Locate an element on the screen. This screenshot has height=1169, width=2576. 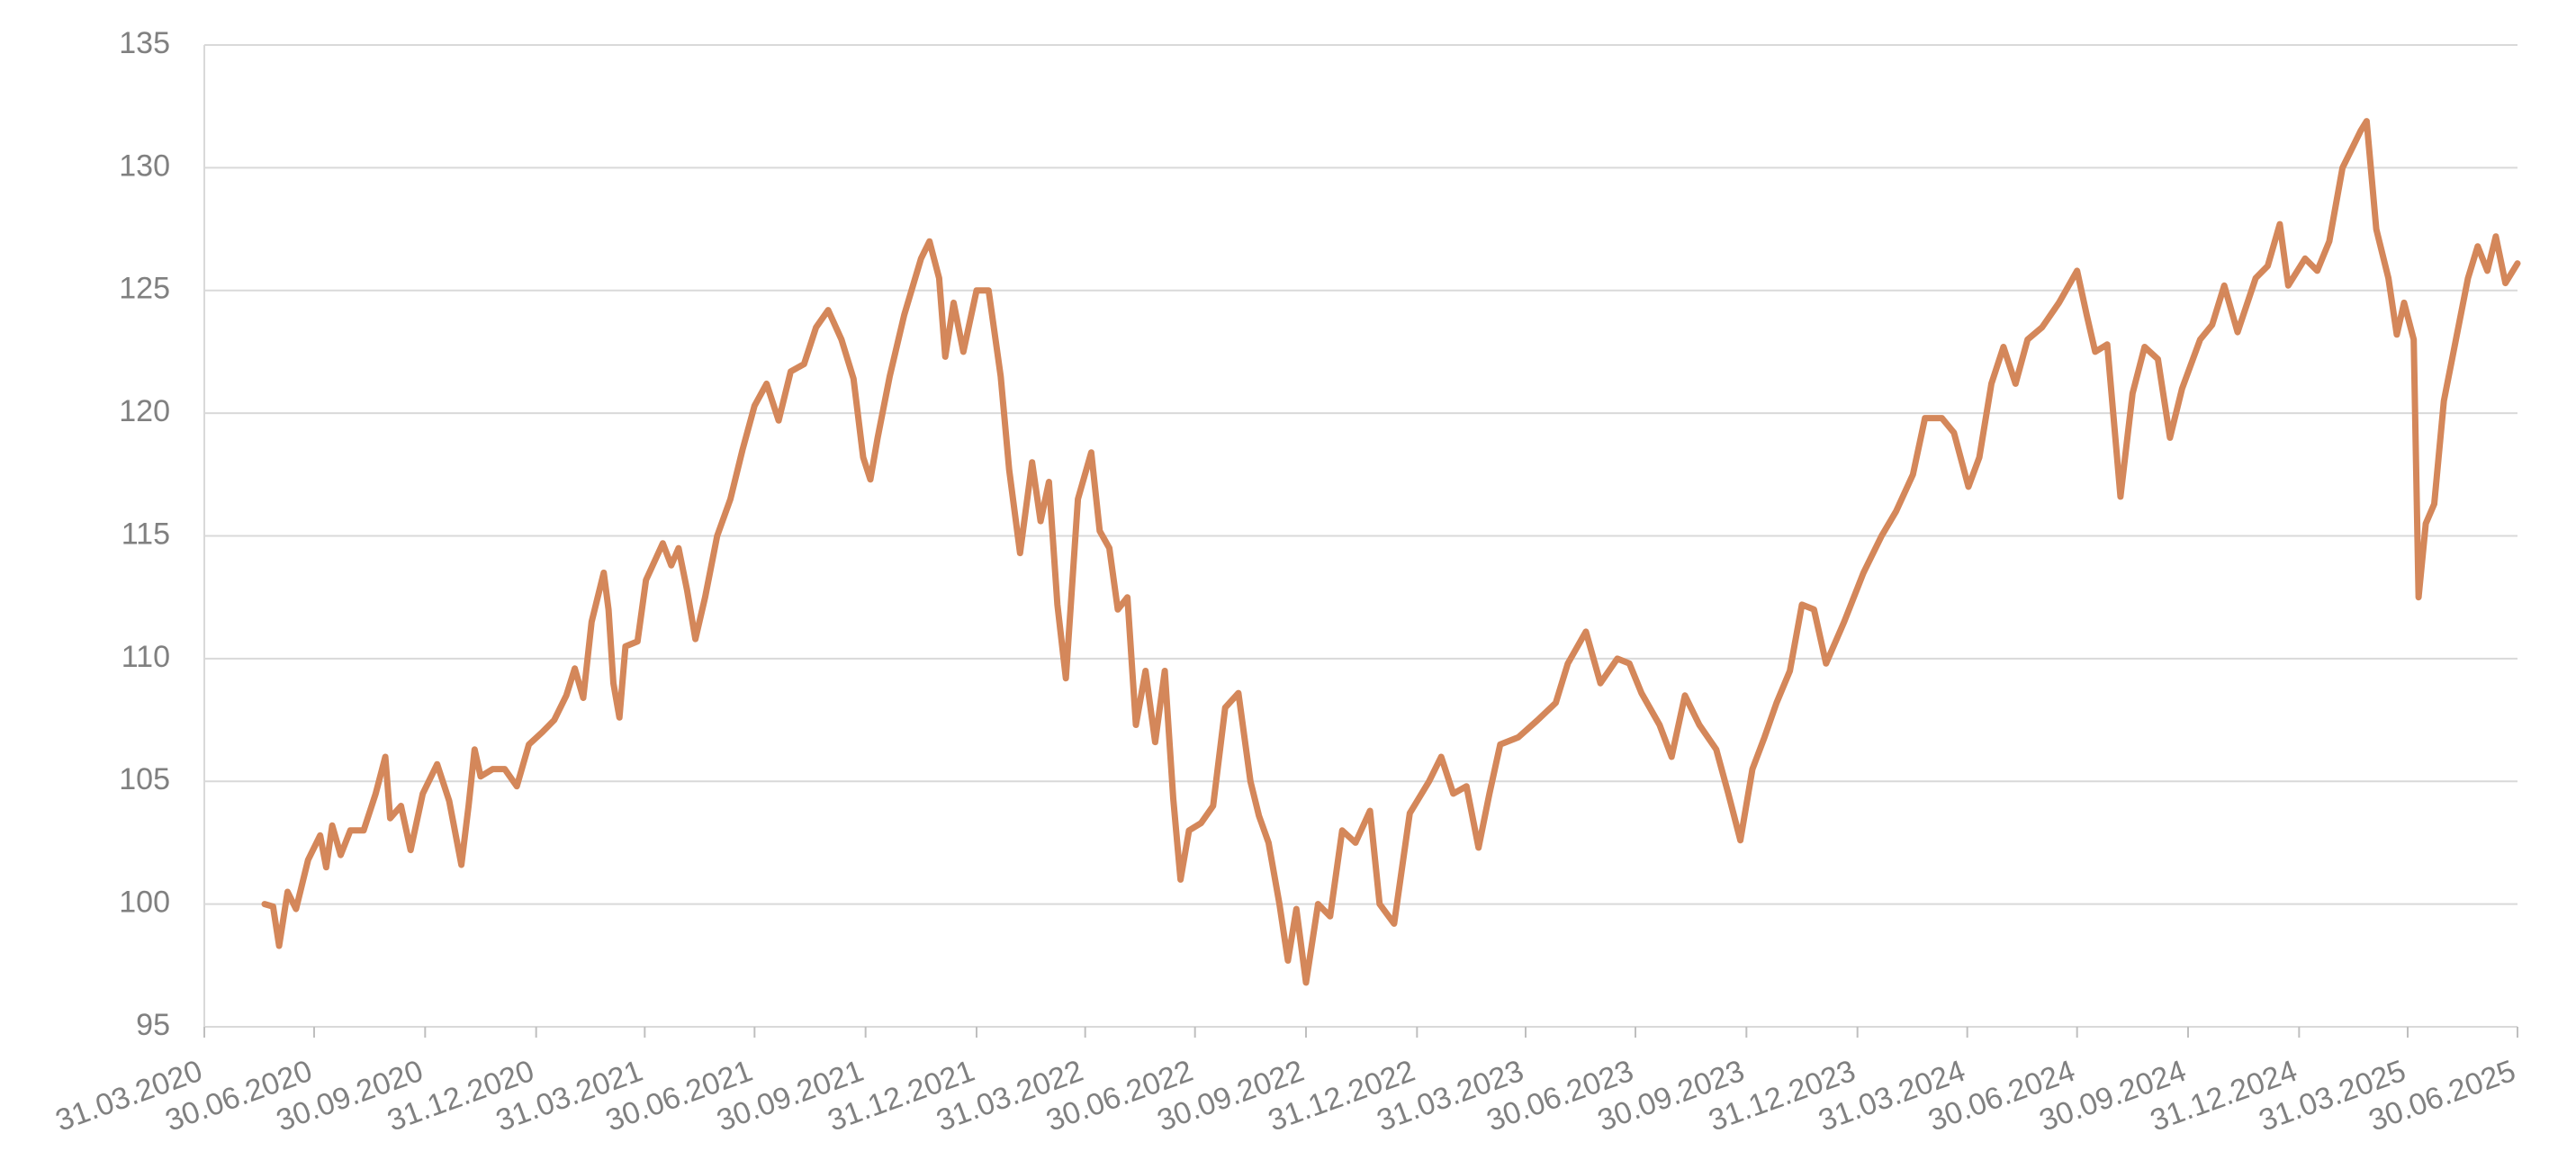
y-tick-label: 135 is located at coordinates (144, 43).